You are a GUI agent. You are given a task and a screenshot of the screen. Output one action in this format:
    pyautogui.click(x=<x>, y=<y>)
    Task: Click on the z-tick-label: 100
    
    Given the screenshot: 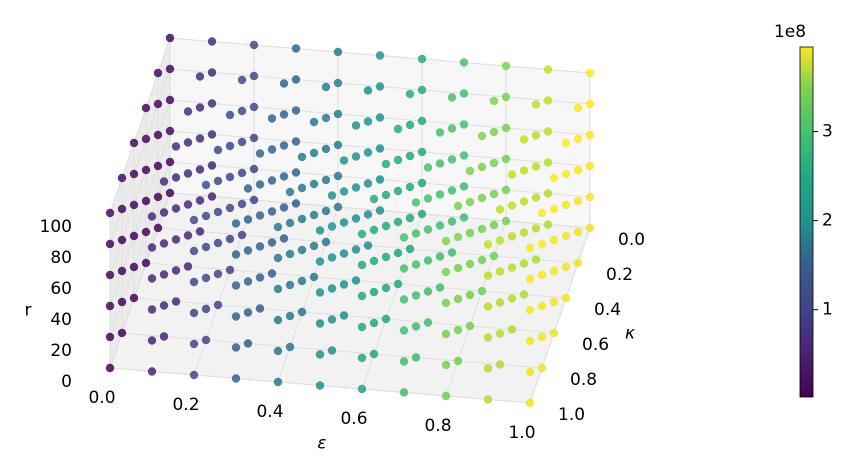 What is the action you would take?
    pyautogui.click(x=56, y=227)
    